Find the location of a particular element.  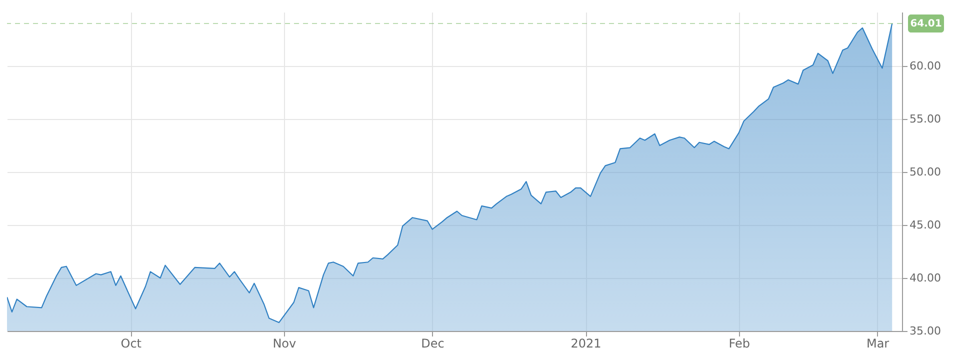

x-tick-label: Dec is located at coordinates (432, 343).